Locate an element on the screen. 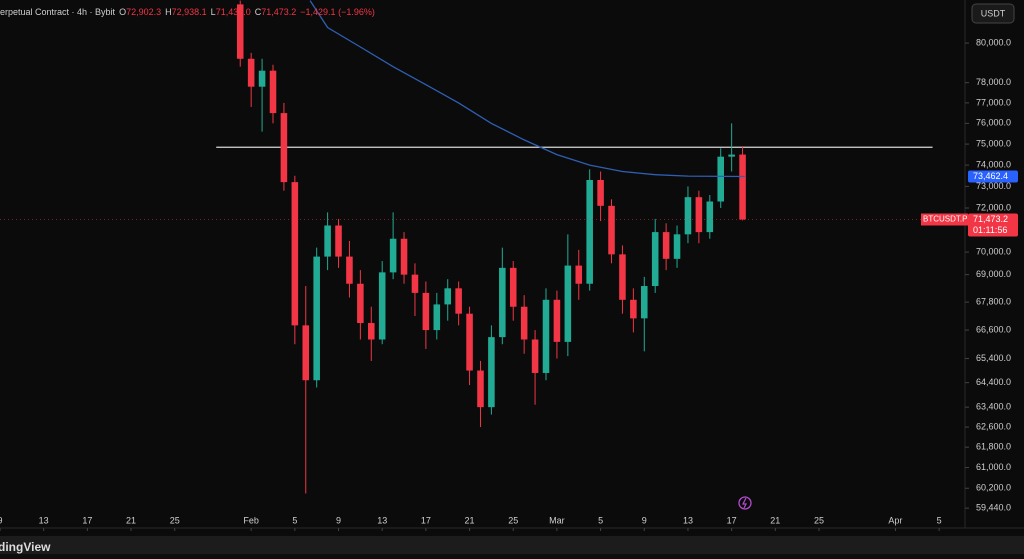 The height and width of the screenshot is (559, 1024). y-tick-label: 61,800.0 is located at coordinates (993, 447).